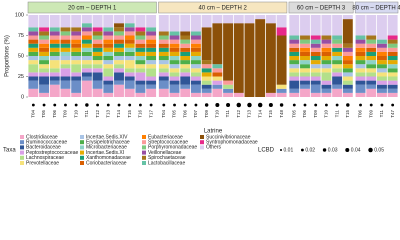 The width and height of the screenshot is (400, 240). Describe the element at coordinates (92, 9) in the screenshot. I see `facet-label: 20 cm – DEPTH 1` at that location.